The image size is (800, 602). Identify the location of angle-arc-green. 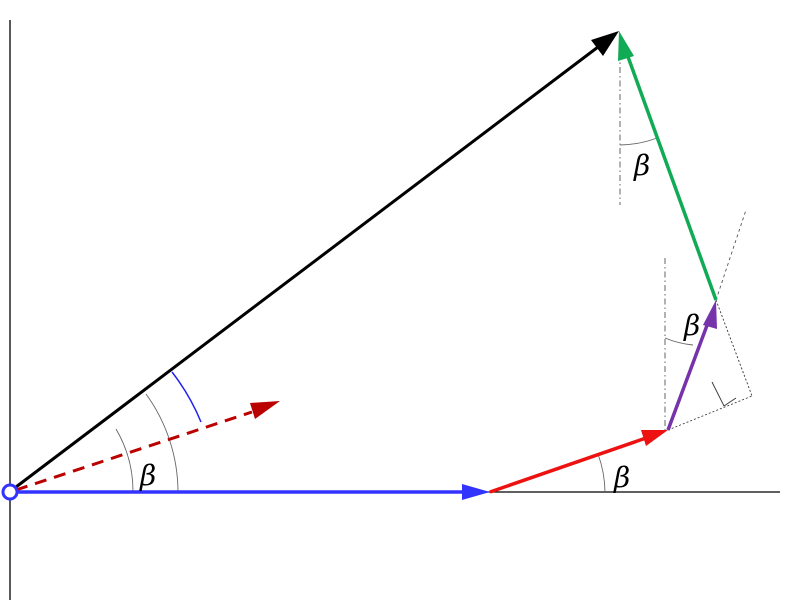
(638, 141).